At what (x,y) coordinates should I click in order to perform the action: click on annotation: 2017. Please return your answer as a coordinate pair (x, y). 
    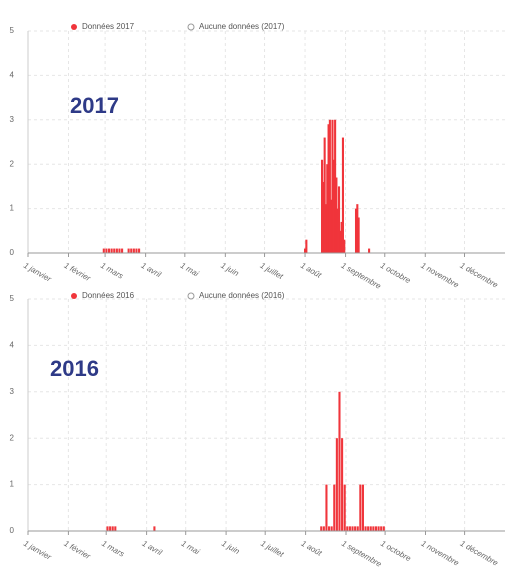
    Looking at the image, I should click on (94, 105).